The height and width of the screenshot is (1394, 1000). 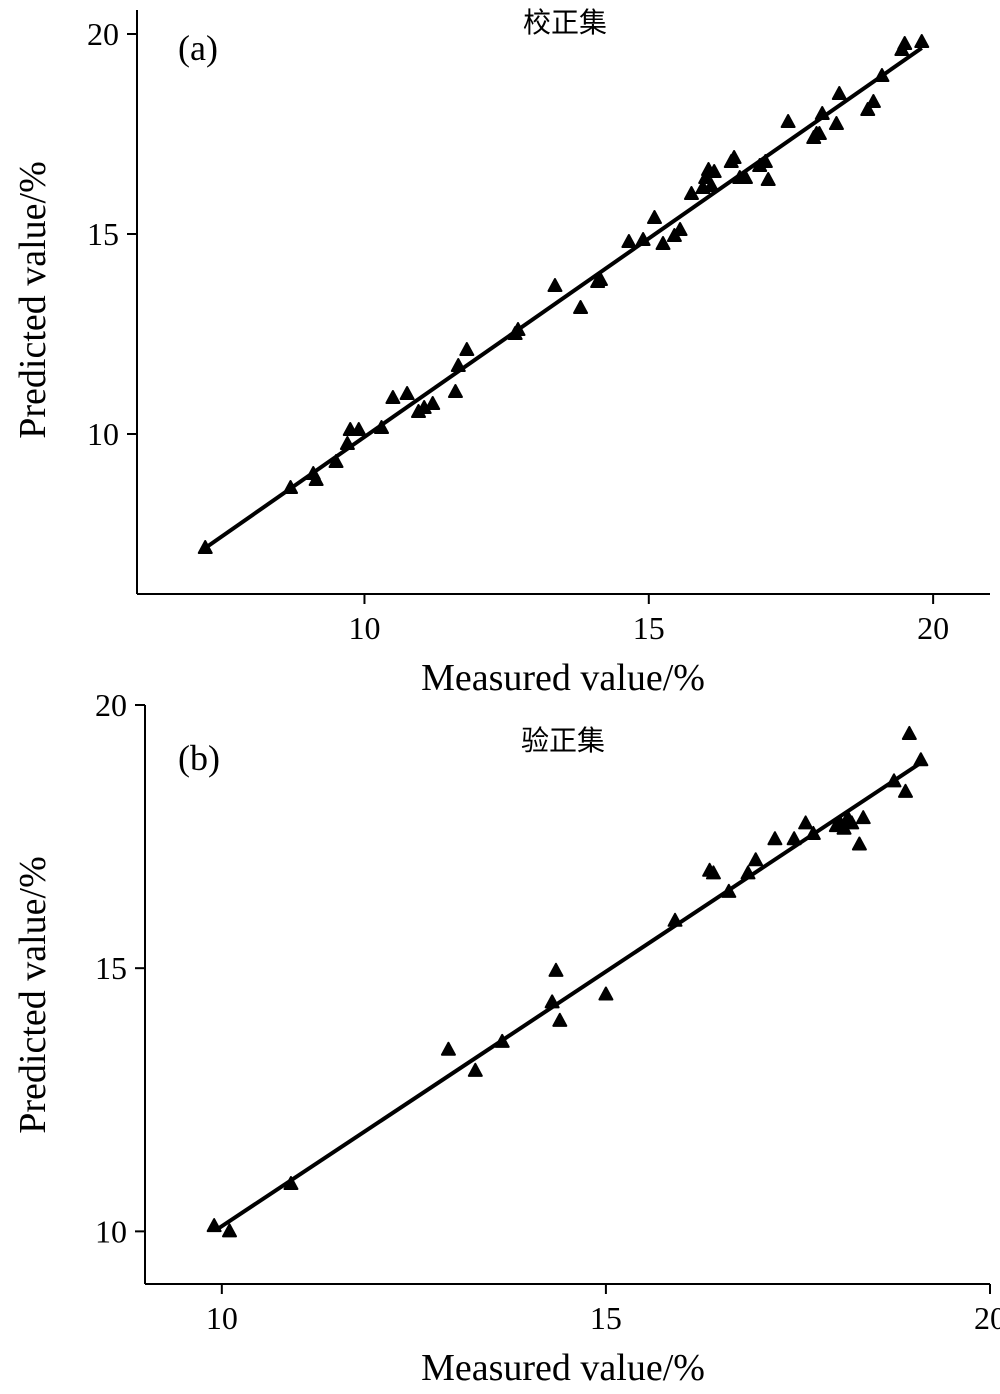 What do you see at coordinates (111, 1231) in the screenshot?
I see `panel-b-y-tick-label: 10` at bounding box center [111, 1231].